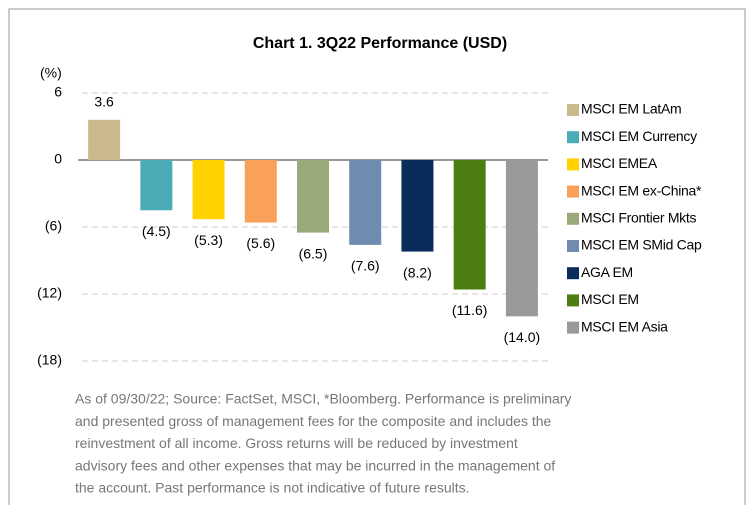 This screenshot has height=505, width=754. Describe the element at coordinates (49, 360) in the screenshot. I see `y-tick-label: (18)` at that location.